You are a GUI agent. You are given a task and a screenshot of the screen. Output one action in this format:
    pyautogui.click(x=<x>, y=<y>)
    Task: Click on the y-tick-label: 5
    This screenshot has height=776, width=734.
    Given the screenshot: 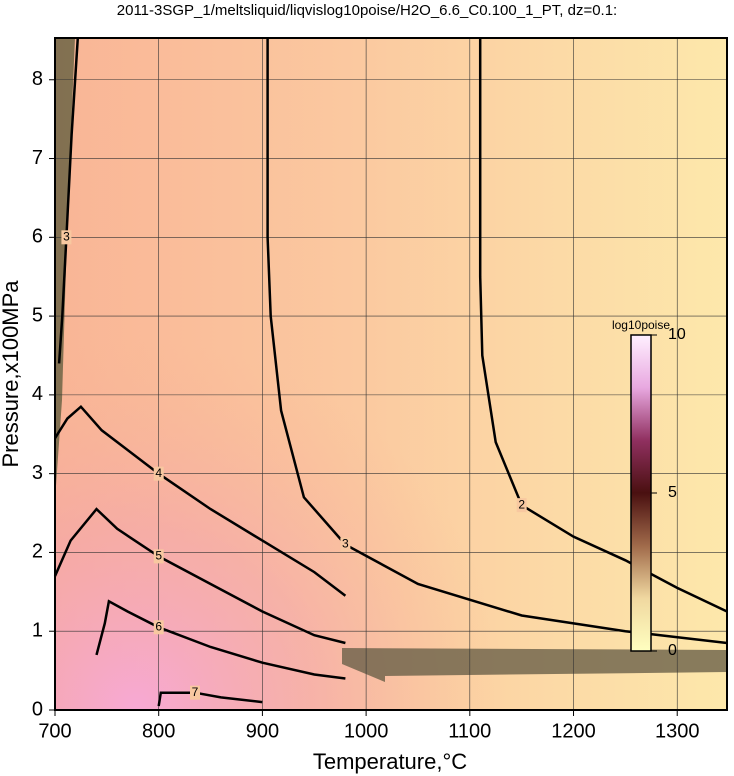 What is the action you would take?
    pyautogui.click(x=37, y=315)
    